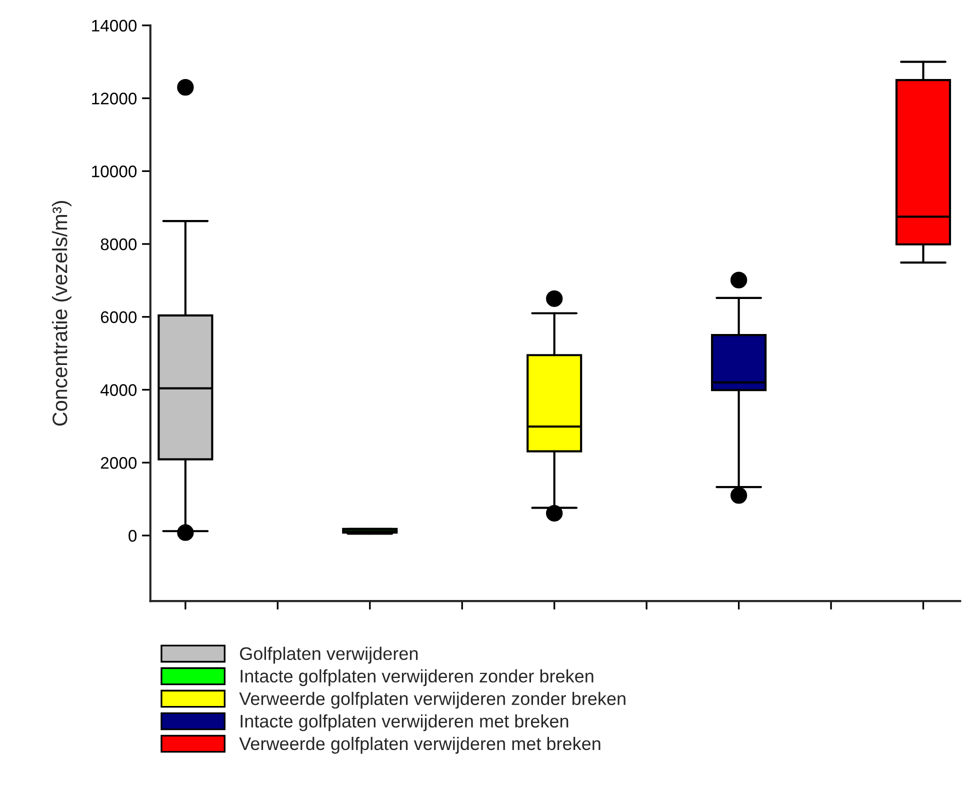 The height and width of the screenshot is (793, 964). What do you see at coordinates (417, 677) in the screenshot?
I see `legend-label: Intacte golfplaten verwijderen zonder breken` at bounding box center [417, 677].